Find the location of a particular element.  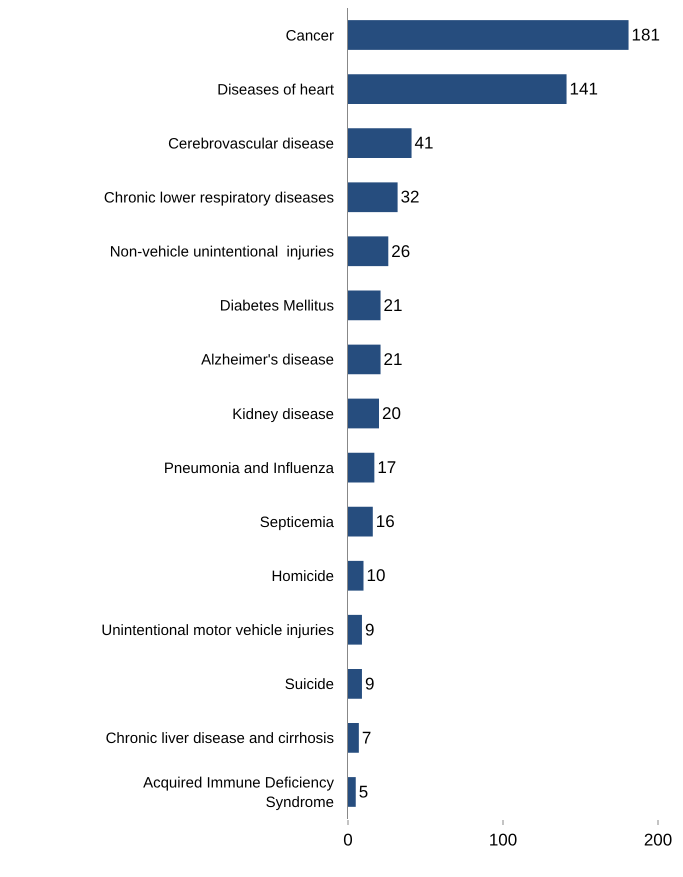

x-tick-label: 200 is located at coordinates (658, 840).